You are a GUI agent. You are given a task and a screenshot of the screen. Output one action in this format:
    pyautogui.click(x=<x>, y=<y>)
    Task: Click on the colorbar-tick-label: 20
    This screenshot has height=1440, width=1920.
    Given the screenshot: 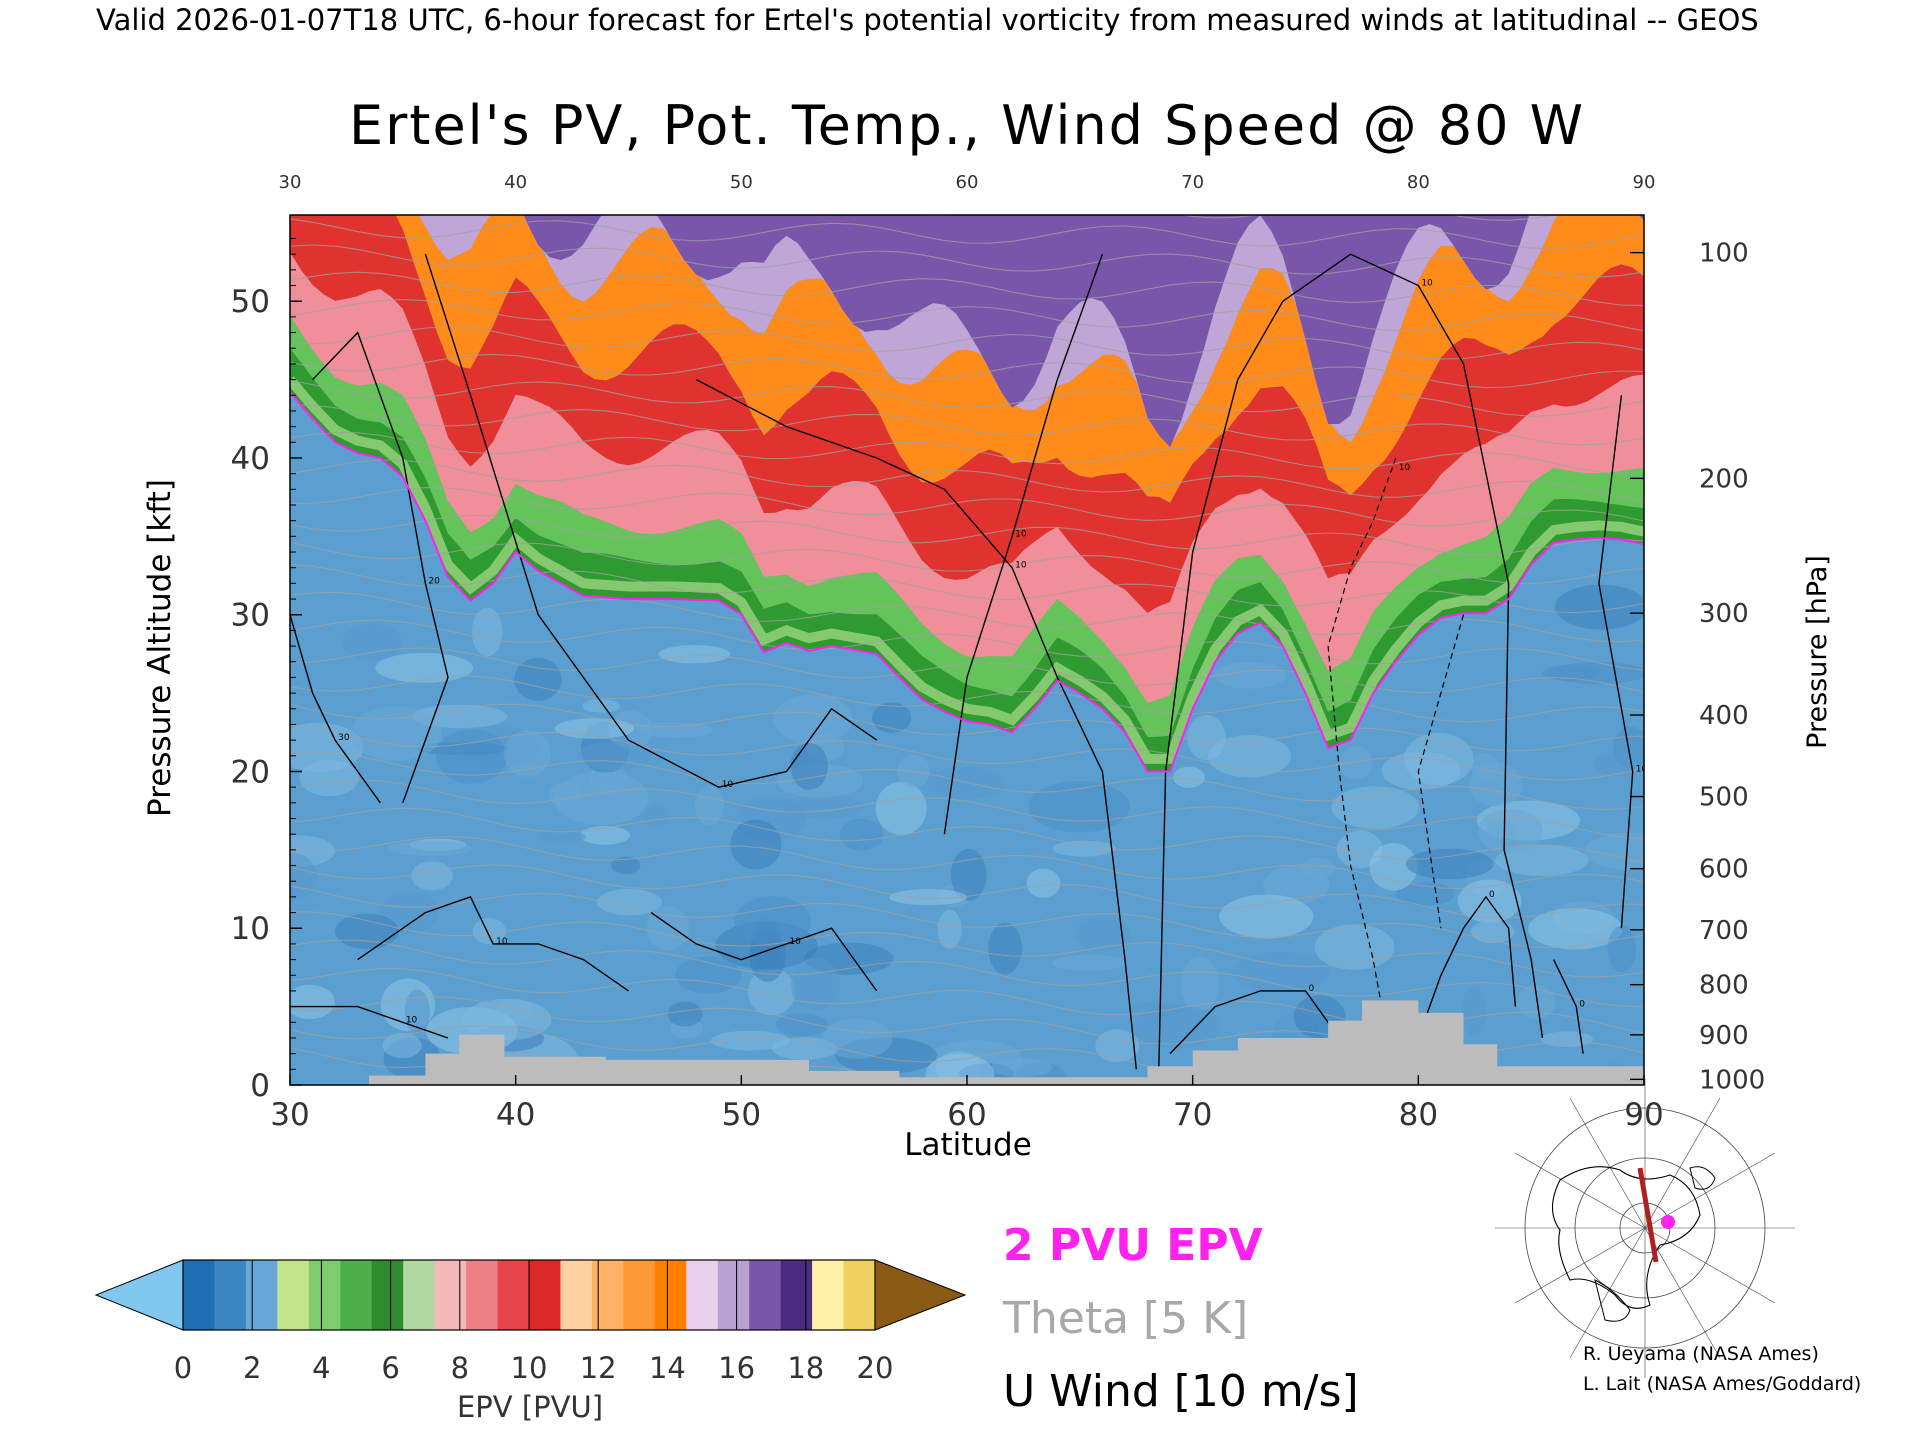 What is the action you would take?
    pyautogui.click(x=875, y=1368)
    